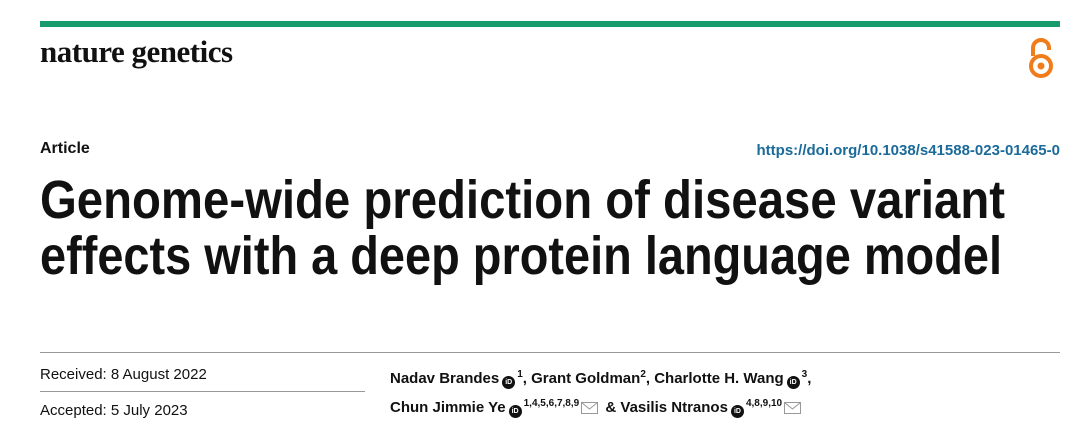 The image size is (1080, 424). I want to click on affiliation: 2, so click(643, 374).